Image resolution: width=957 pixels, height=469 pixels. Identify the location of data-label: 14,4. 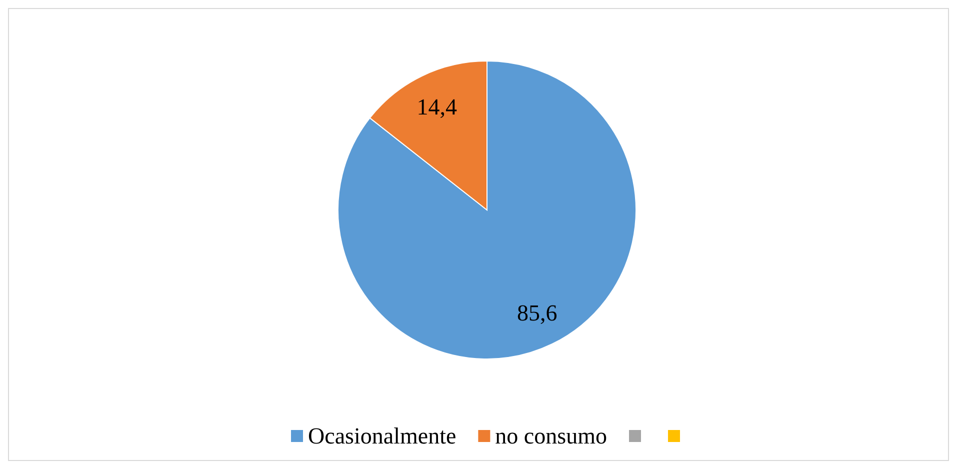
(437, 107).